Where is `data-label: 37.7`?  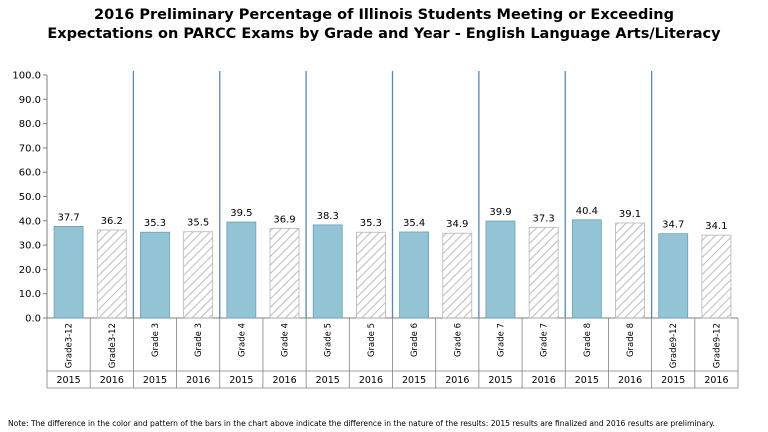
data-label: 37.7 is located at coordinates (68, 217).